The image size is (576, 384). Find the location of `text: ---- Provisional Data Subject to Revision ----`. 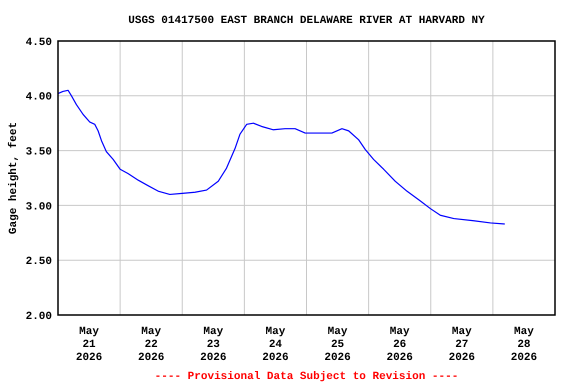

text: ---- Provisional Data Subject to Revision ---- is located at coordinates (306, 377).